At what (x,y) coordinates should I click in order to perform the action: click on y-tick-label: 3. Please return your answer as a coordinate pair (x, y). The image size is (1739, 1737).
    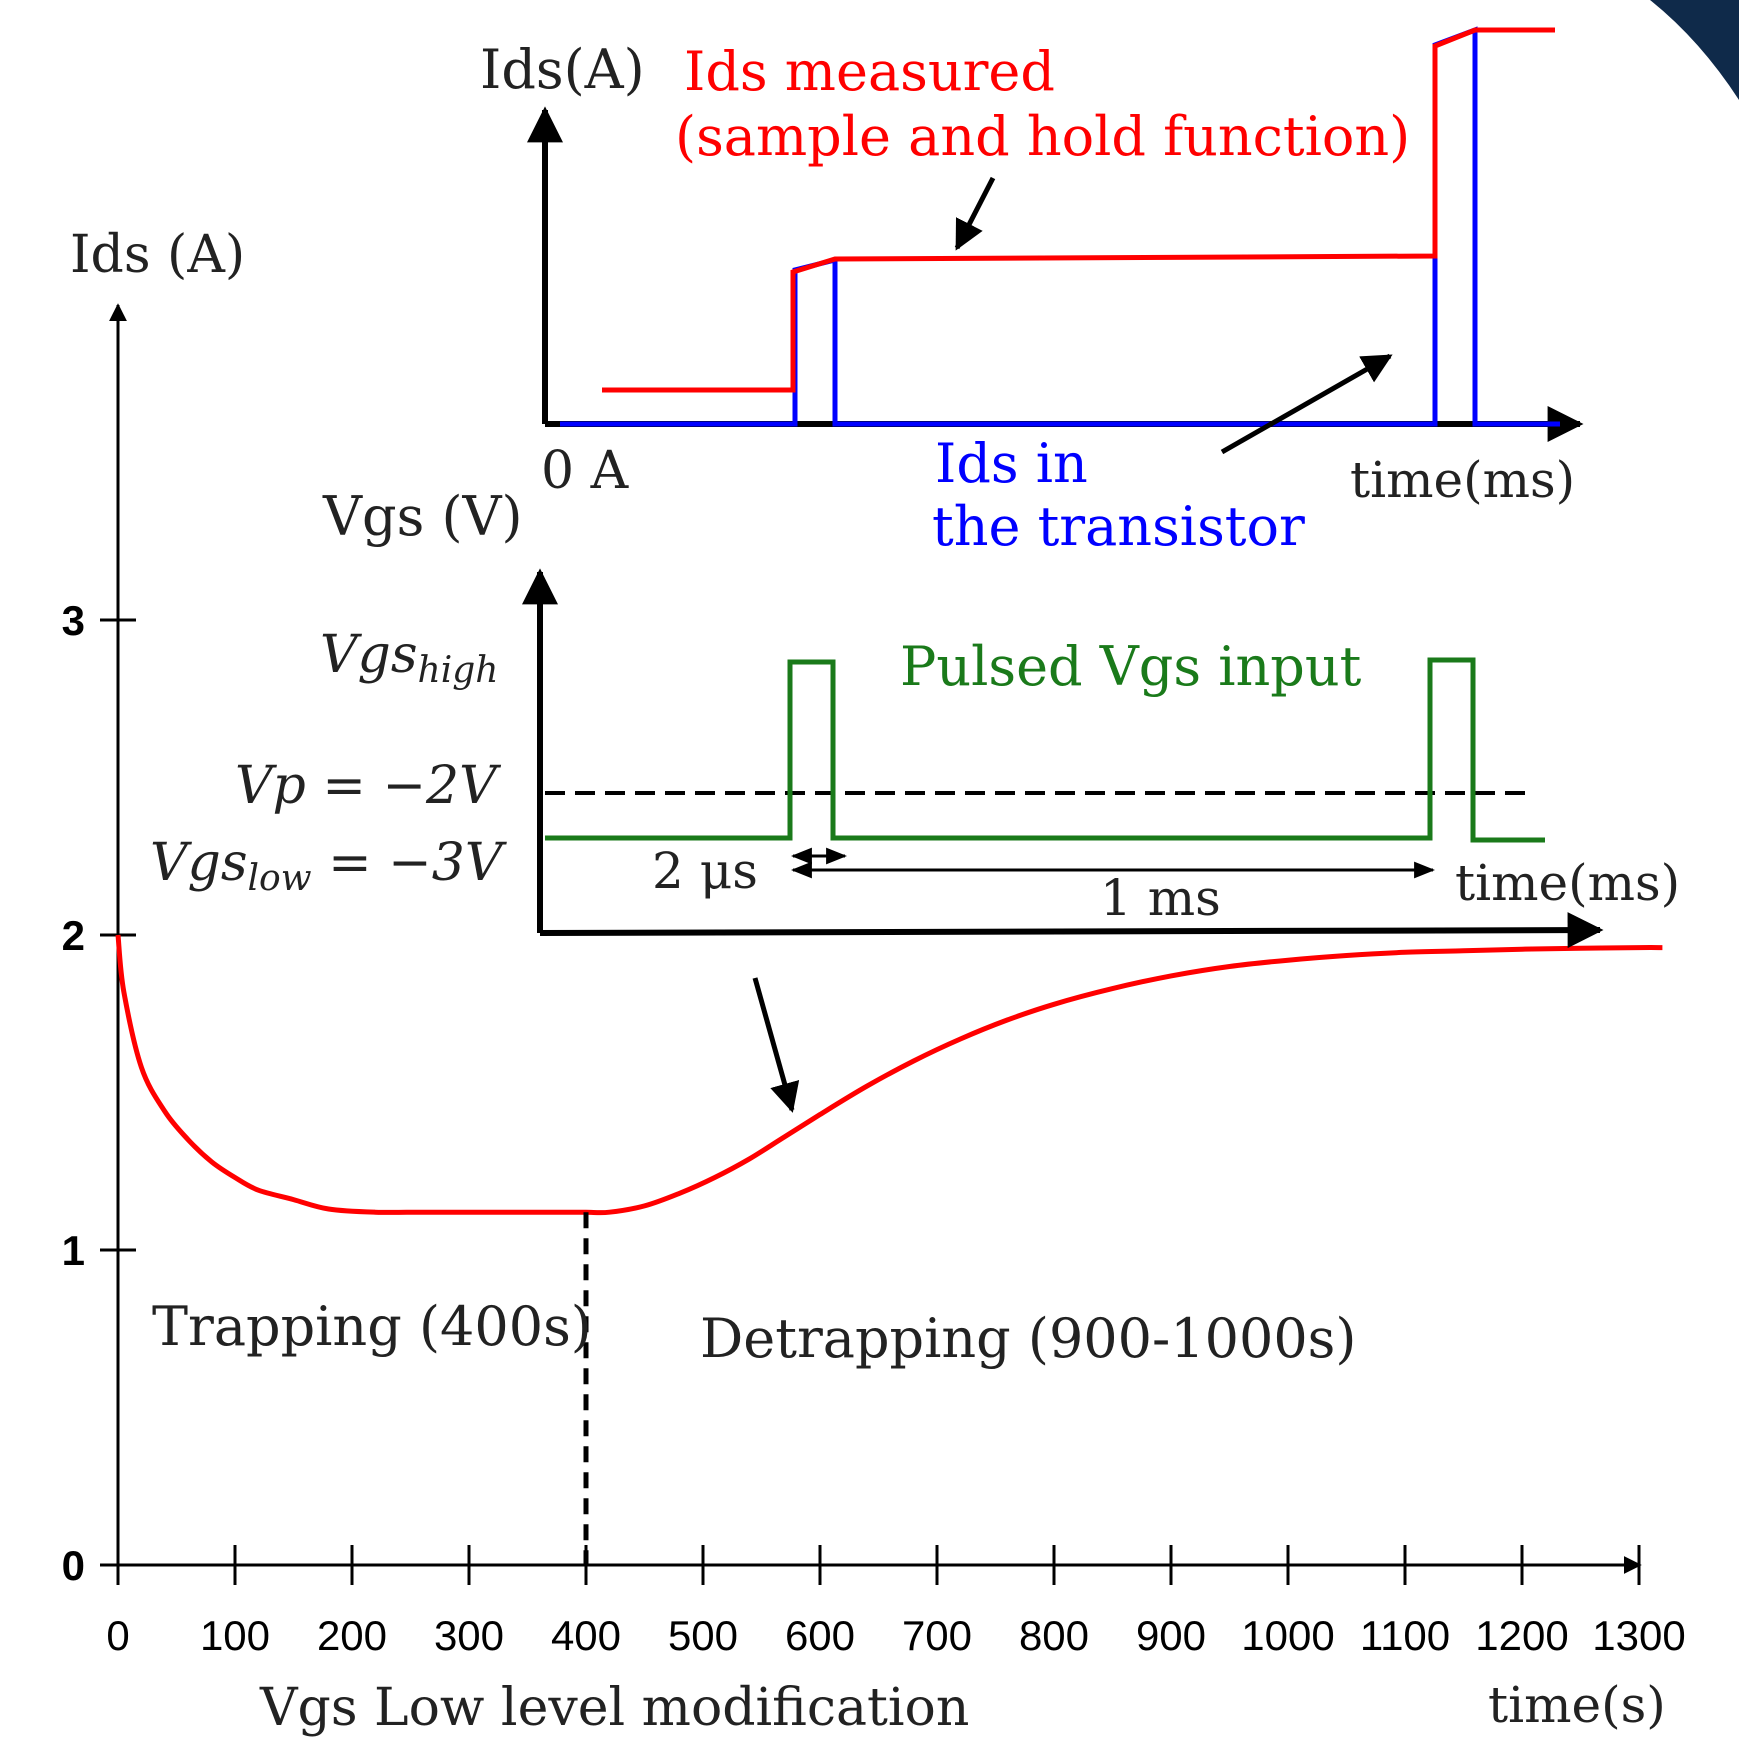
    Looking at the image, I should click on (73, 620).